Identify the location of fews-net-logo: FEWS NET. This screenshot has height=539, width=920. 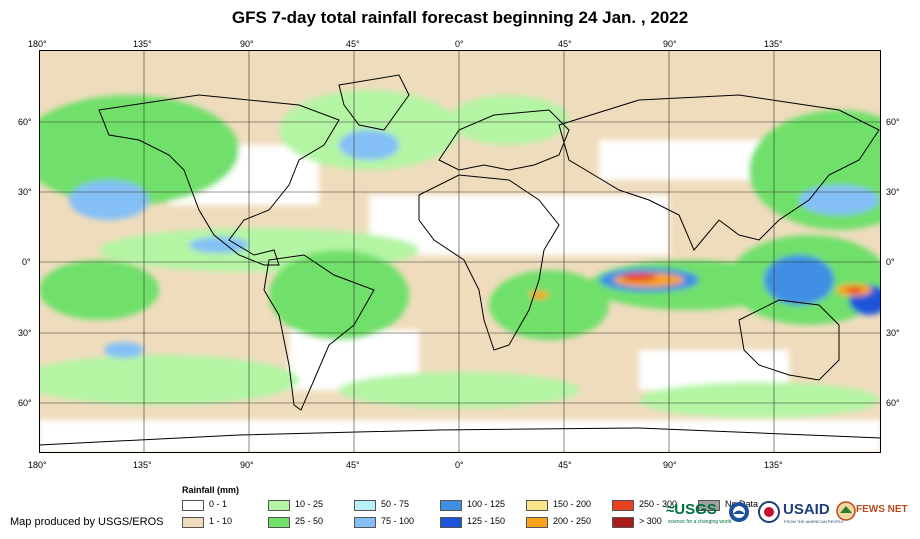
(882, 509).